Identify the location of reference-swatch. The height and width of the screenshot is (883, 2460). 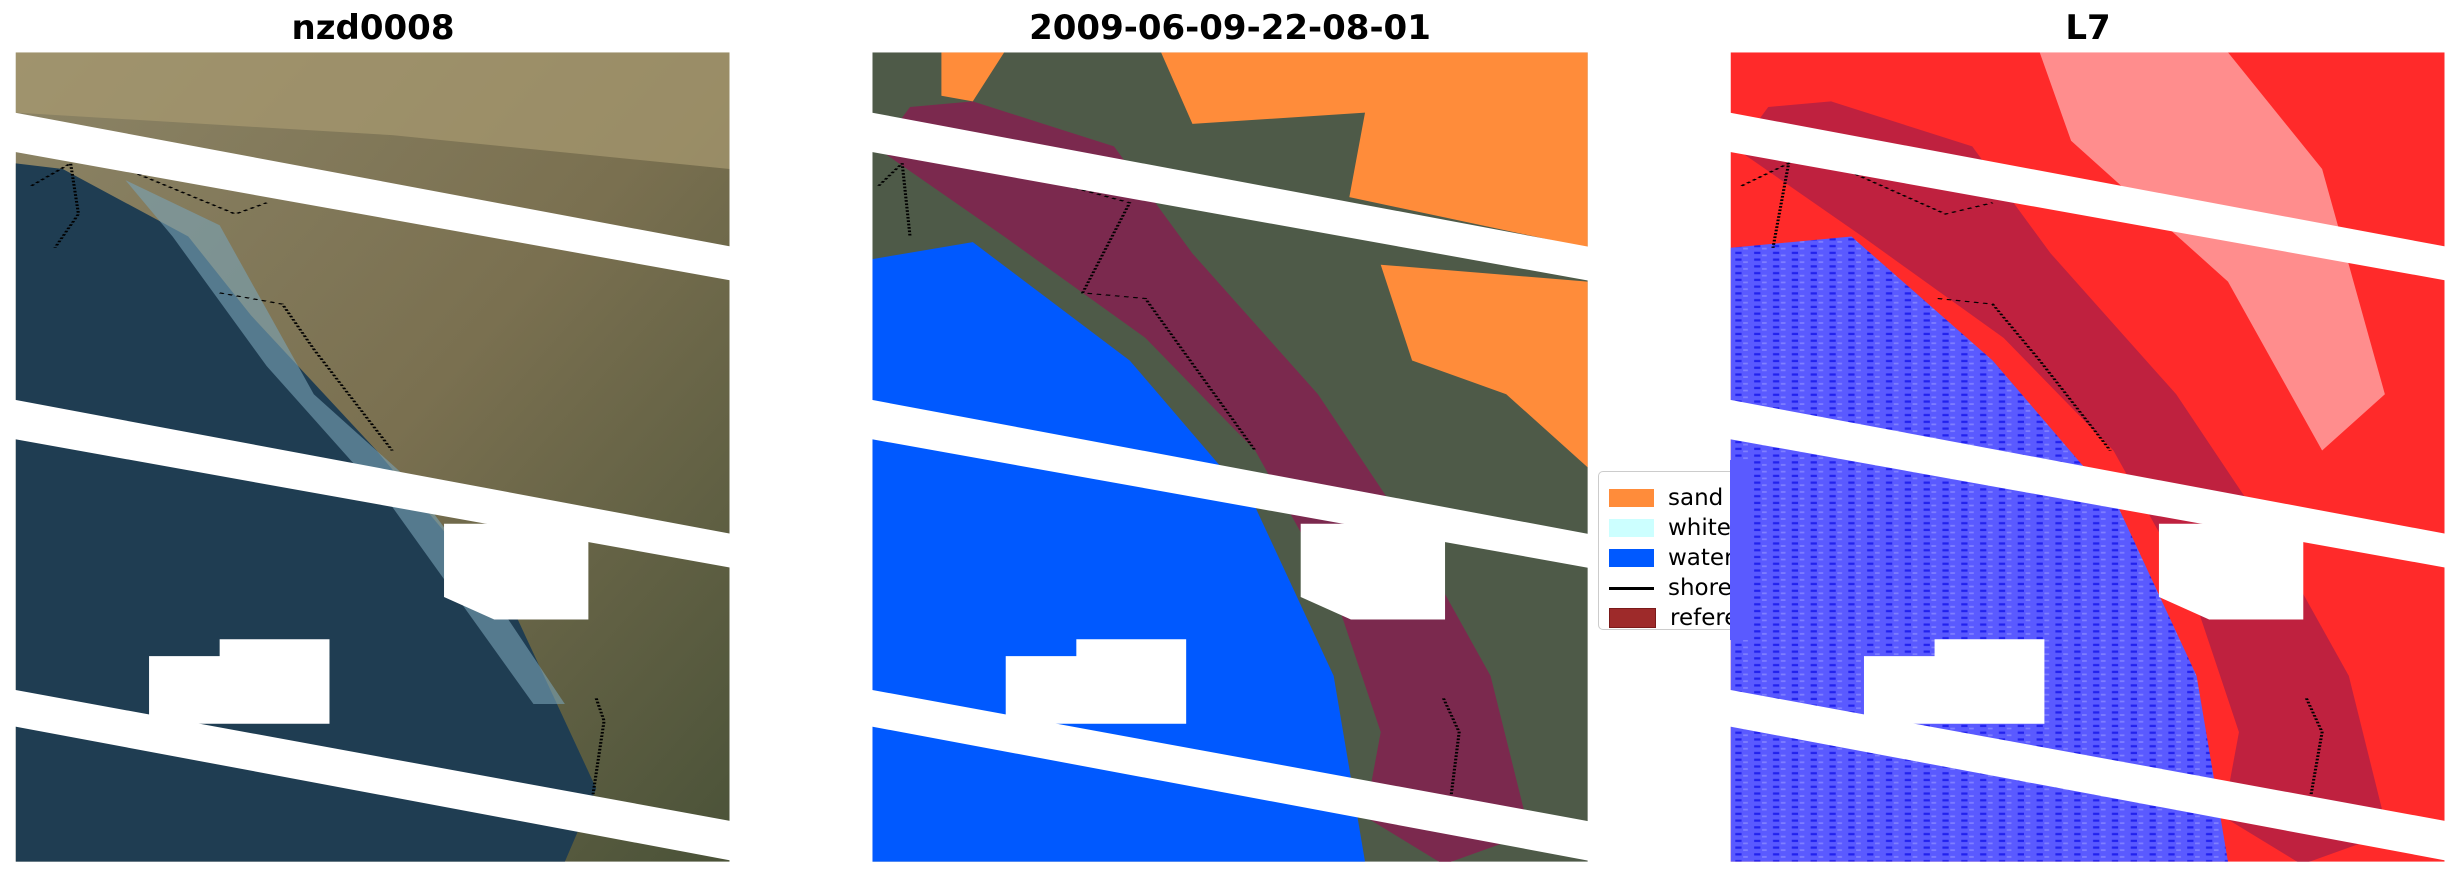
(1632, 618).